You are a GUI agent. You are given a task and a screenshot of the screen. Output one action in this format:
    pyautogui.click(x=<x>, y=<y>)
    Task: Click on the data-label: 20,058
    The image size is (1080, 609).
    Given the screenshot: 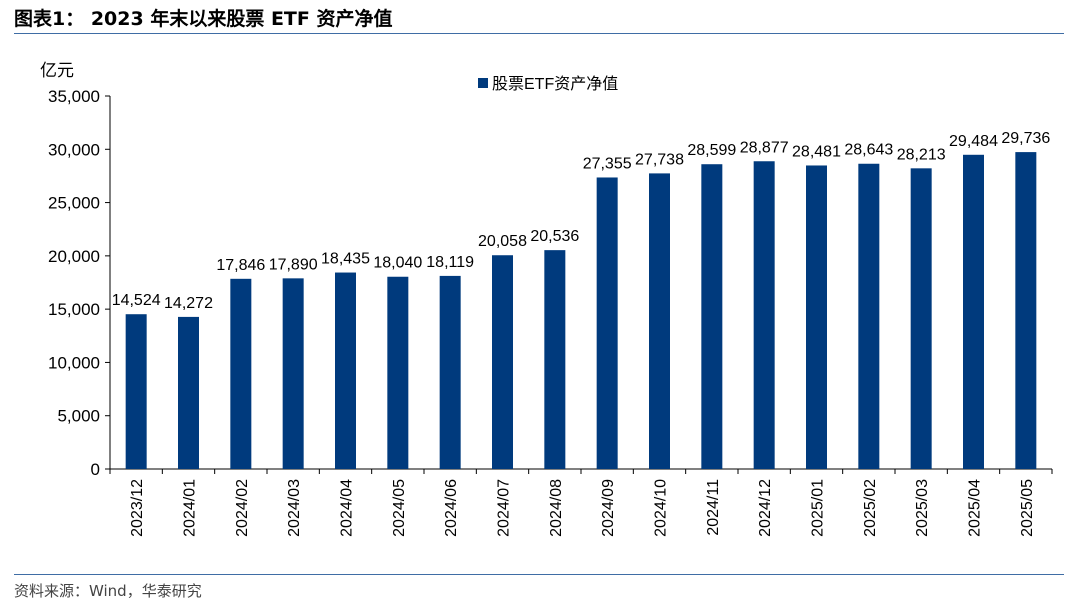 What is the action you would take?
    pyautogui.click(x=502, y=241)
    